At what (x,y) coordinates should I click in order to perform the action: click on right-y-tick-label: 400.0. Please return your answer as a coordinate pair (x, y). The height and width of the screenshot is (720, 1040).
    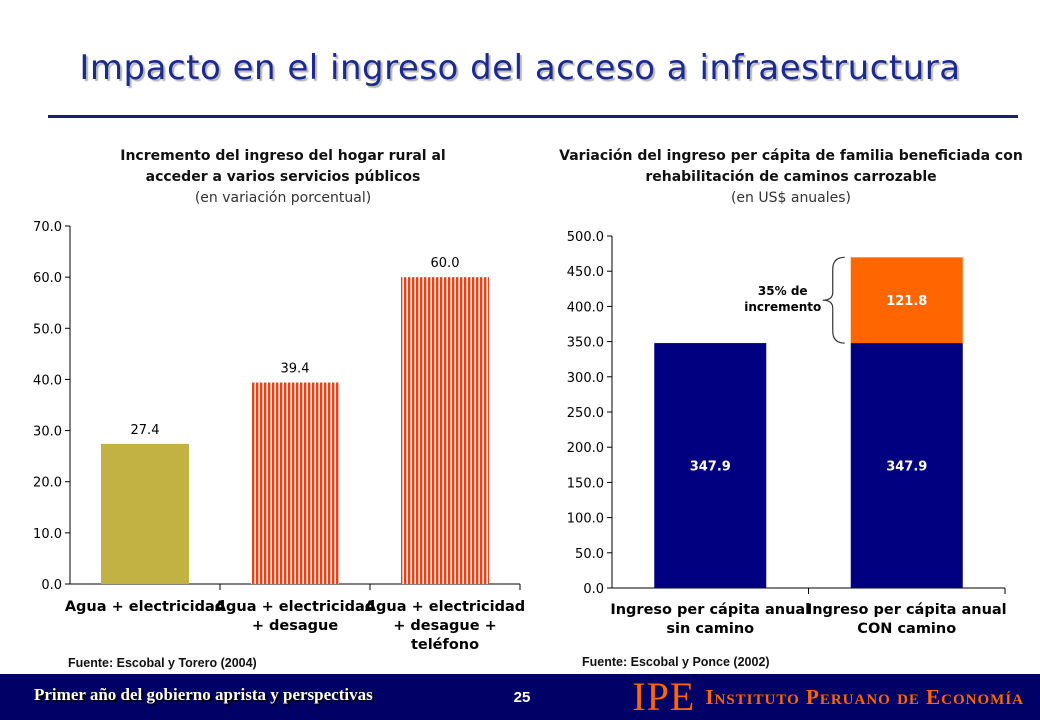
    Looking at the image, I should click on (585, 307).